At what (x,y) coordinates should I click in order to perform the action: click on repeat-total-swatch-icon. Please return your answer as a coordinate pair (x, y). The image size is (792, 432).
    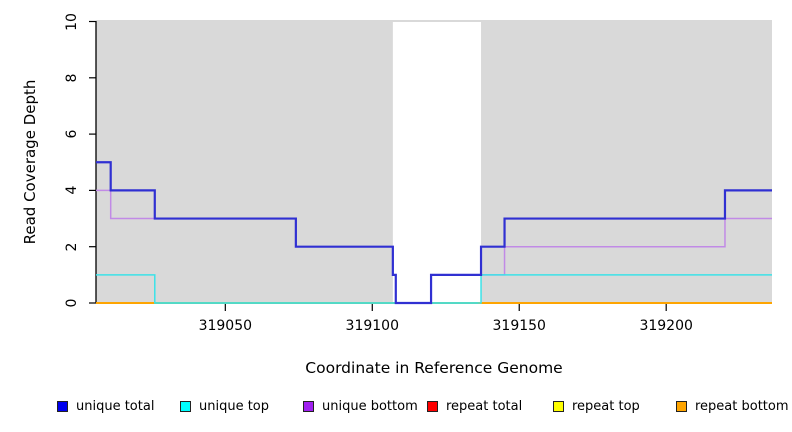
    Looking at the image, I should click on (432, 406).